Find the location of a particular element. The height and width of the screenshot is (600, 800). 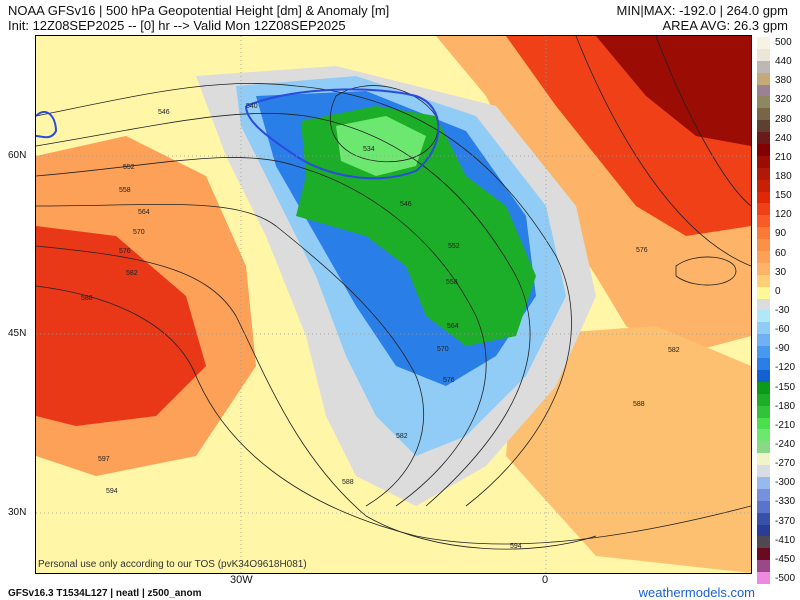

colorbar-tick-label: -90 is located at coordinates (782, 349).